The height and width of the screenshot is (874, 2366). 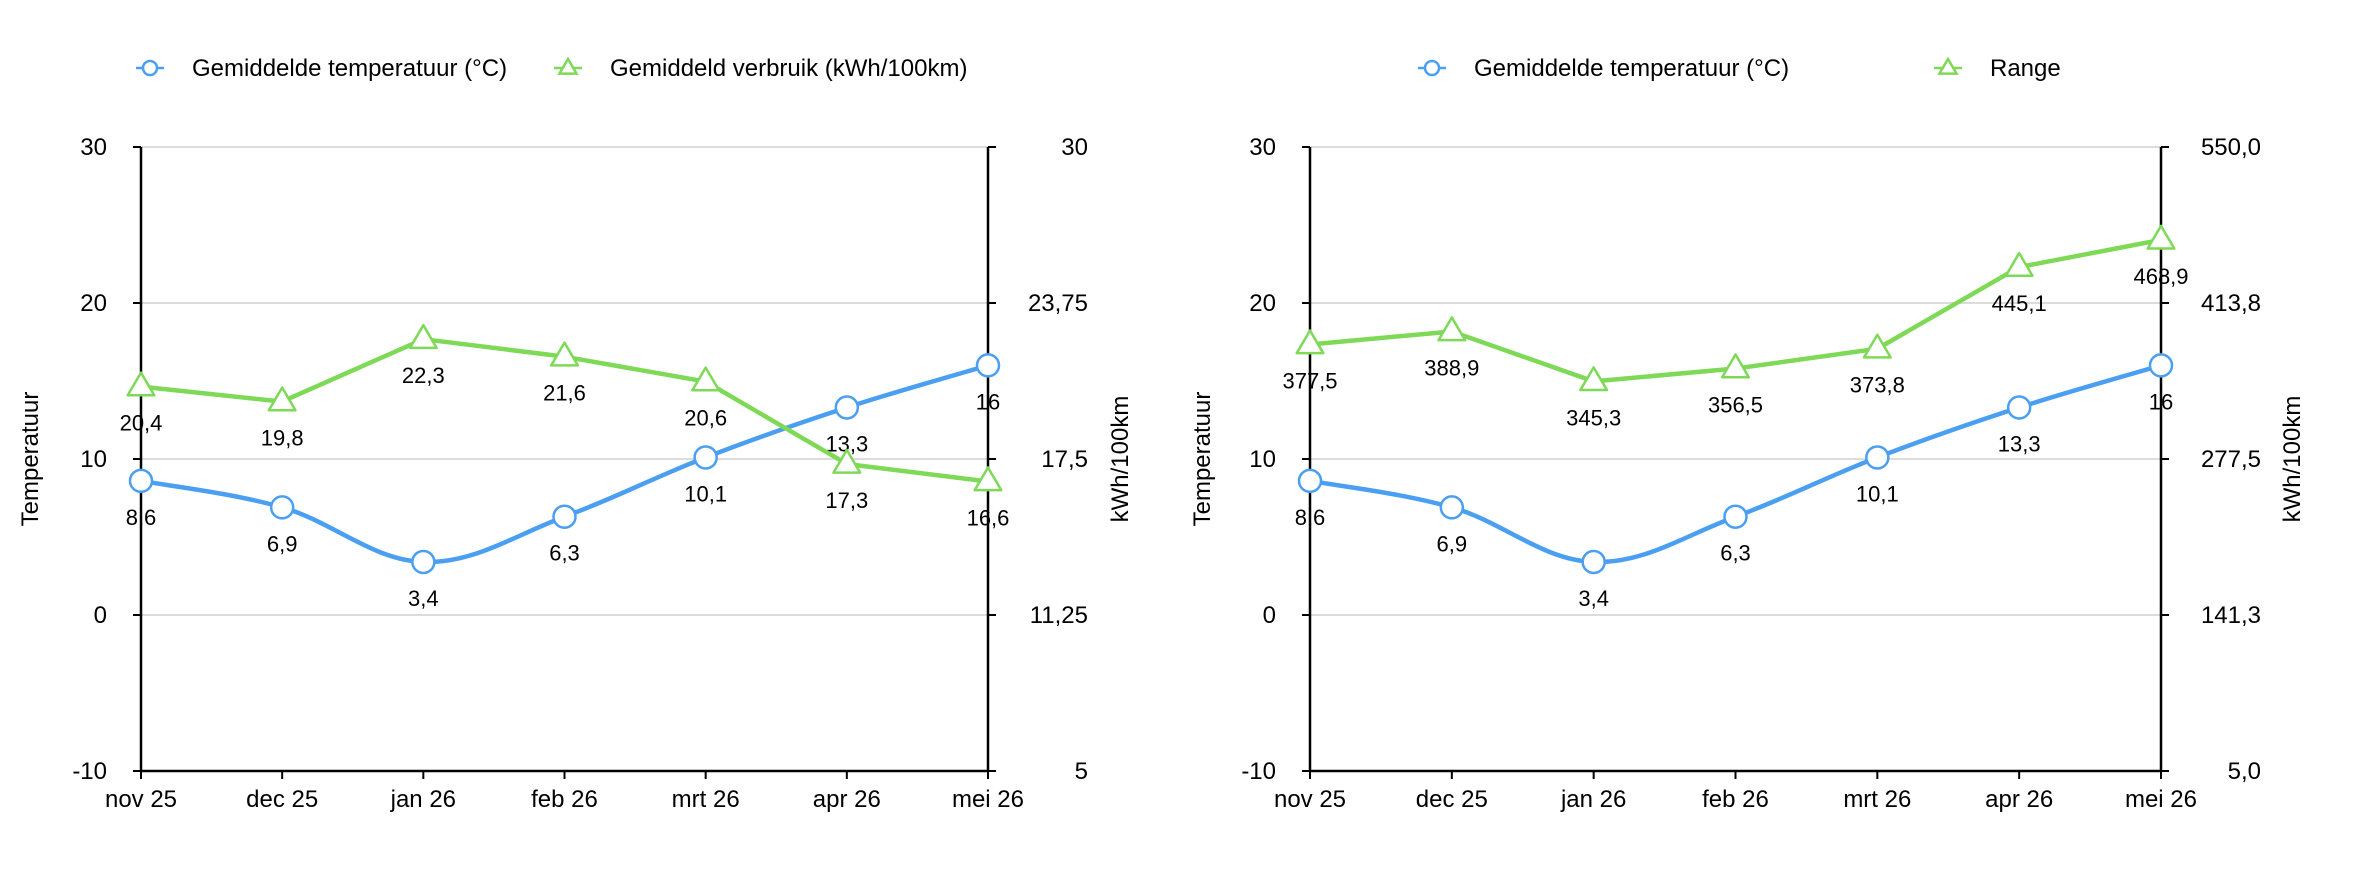 I want to click on data-label: 468,9, so click(x=2160, y=276).